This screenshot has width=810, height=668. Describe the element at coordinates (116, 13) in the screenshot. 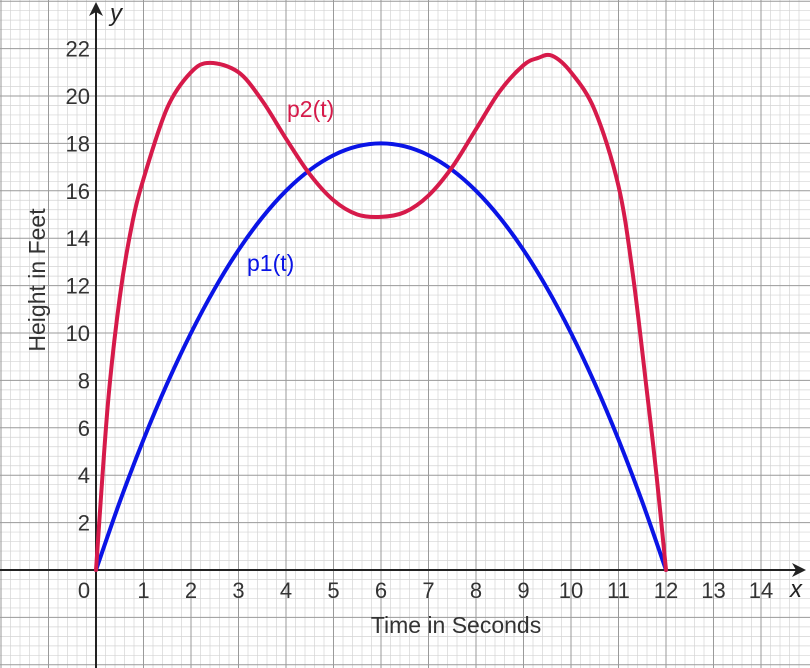

I see `y-axis-letter: y` at that location.